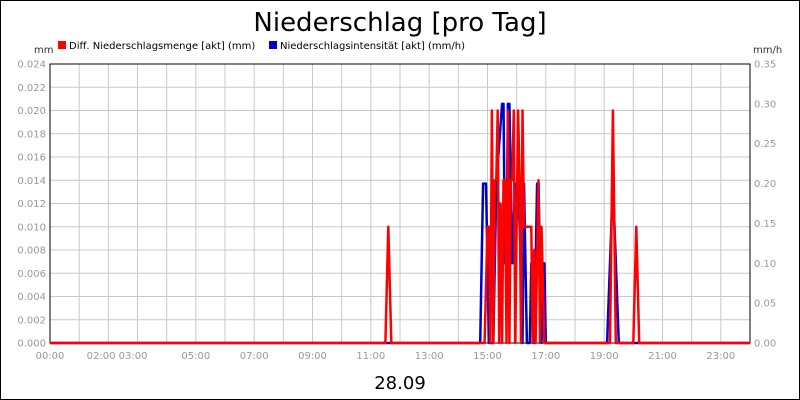 This screenshot has width=800, height=400. I want to click on x-tick-label: 19:00, so click(604, 356).